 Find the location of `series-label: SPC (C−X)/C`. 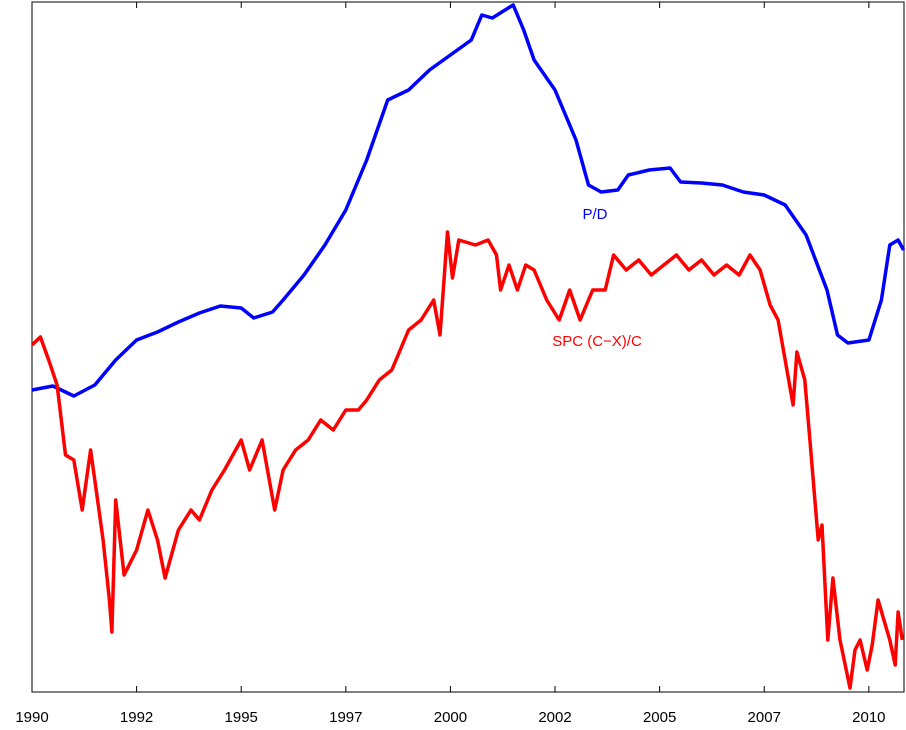

series-label: SPC (C−X)/C is located at coordinates (597, 341).